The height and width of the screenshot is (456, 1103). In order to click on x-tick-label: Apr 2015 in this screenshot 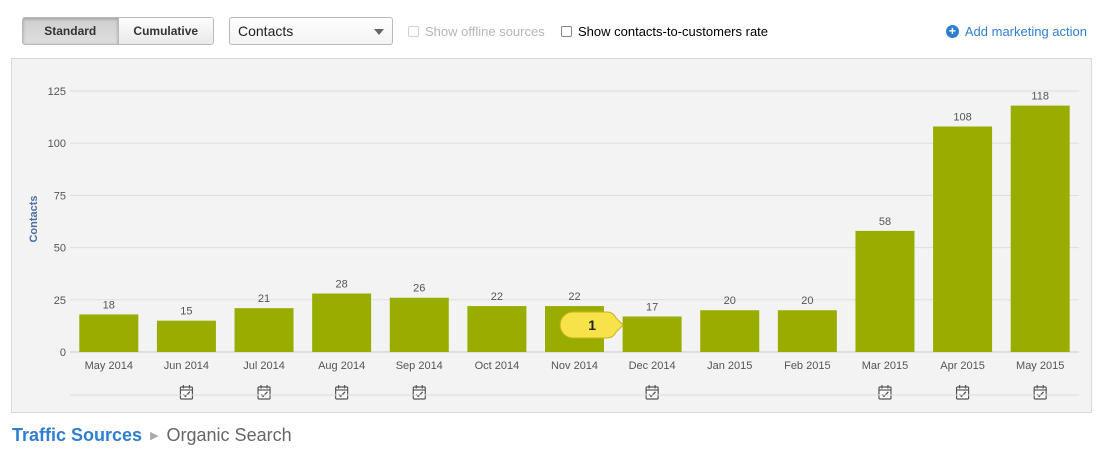, I will do `click(962, 366)`.